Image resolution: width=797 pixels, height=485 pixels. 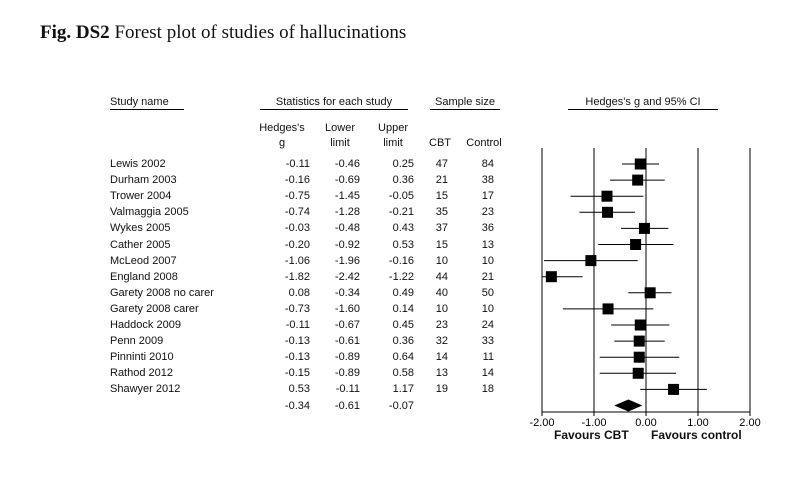 I want to click on study-name-cell: Garety 2008 no carer, so click(x=162, y=292).